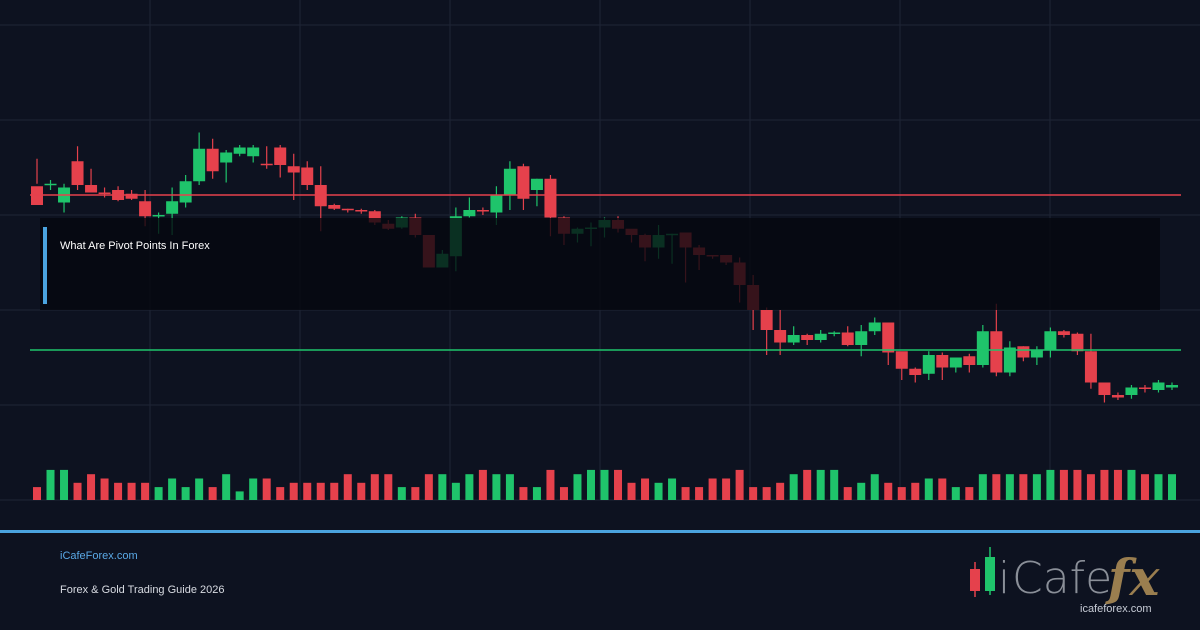  I want to click on page-title: What Are Pivot Points In Forex, so click(135, 246).